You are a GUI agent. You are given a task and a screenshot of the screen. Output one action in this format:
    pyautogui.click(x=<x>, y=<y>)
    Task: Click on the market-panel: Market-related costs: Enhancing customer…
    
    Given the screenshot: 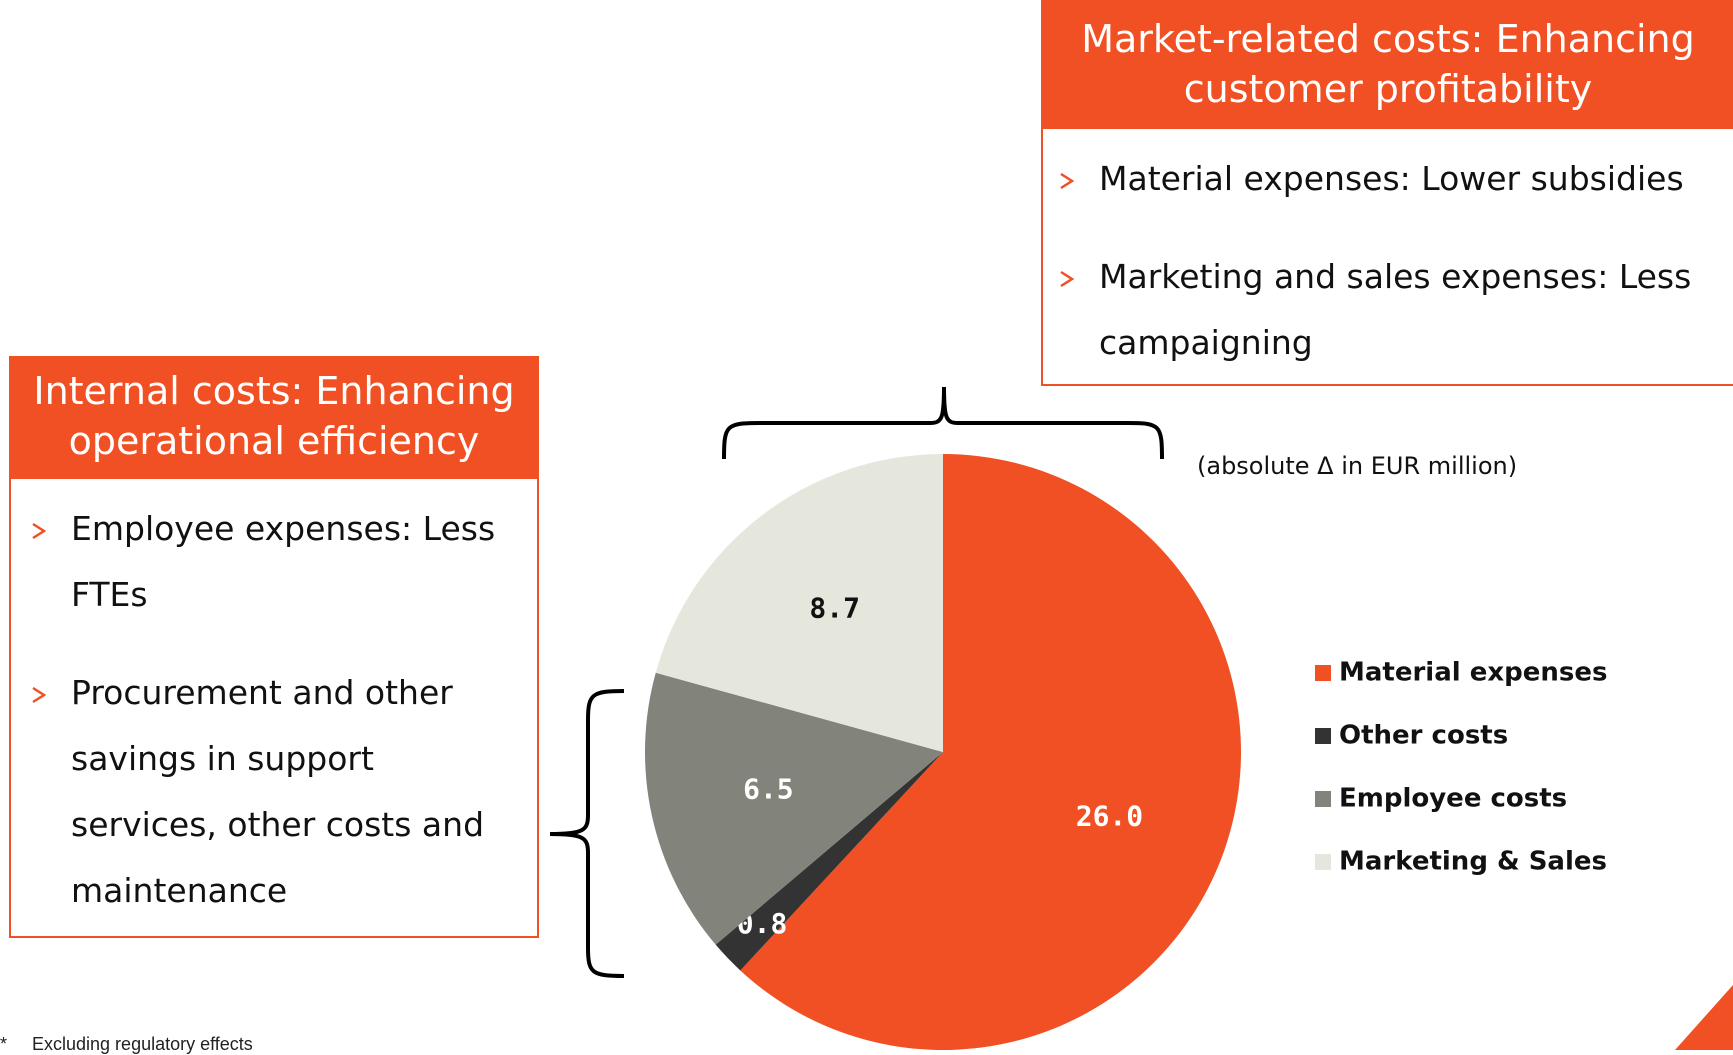 What is the action you would take?
    pyautogui.click(x=1387, y=193)
    